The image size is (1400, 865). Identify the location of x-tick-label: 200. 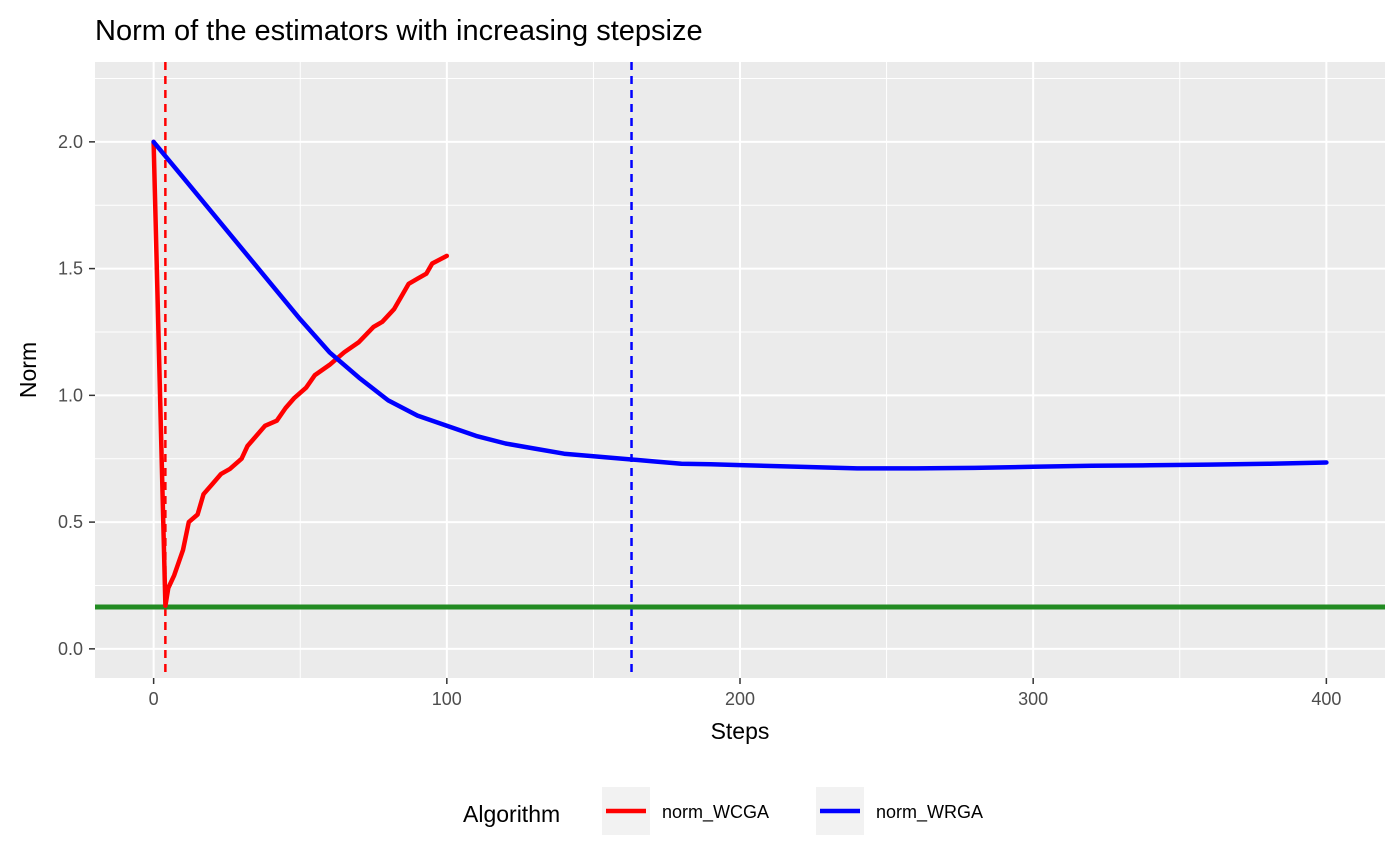
(740, 699).